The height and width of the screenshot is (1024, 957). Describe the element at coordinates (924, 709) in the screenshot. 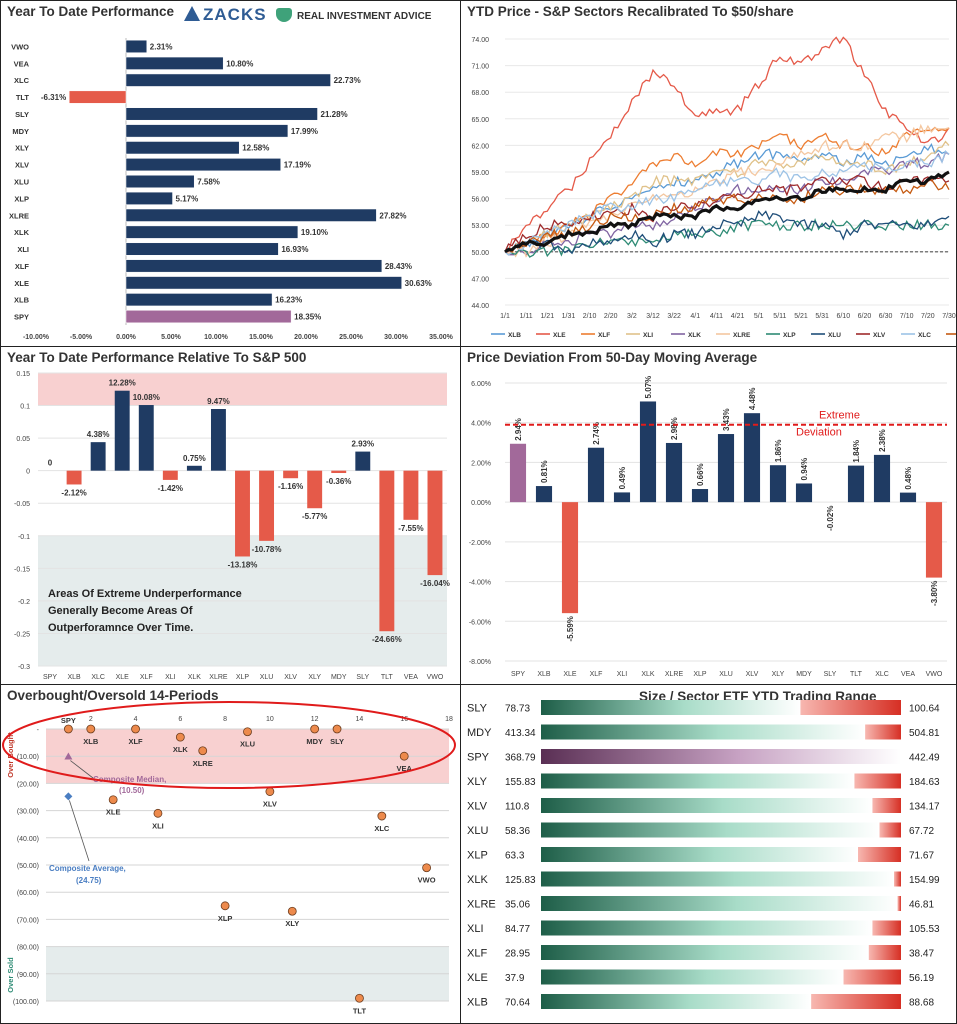

I see `high-value: 100.64` at that location.